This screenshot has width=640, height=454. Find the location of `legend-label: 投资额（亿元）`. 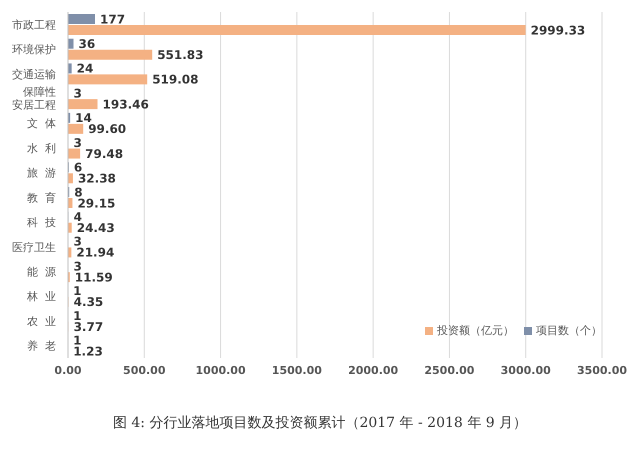

legend-label: 投资额（亿元） is located at coordinates (475, 330).